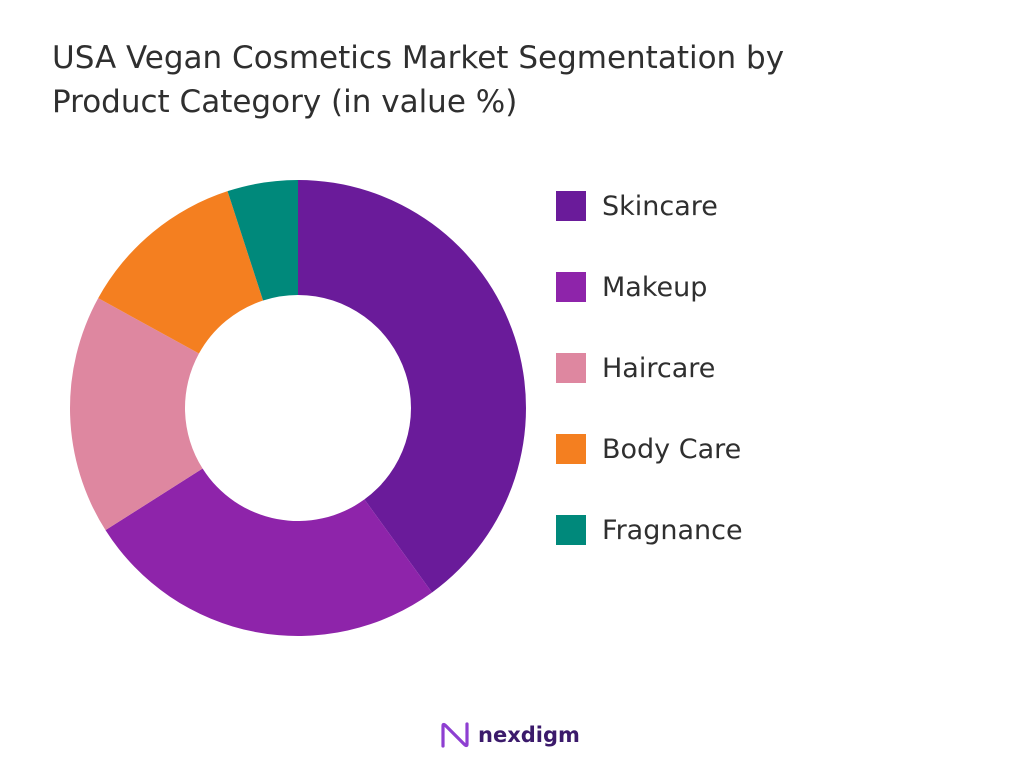 The image size is (1024, 768). Describe the element at coordinates (285, 102) in the screenshot. I see `chart-title-line-2: Product Category (in value %)` at that location.